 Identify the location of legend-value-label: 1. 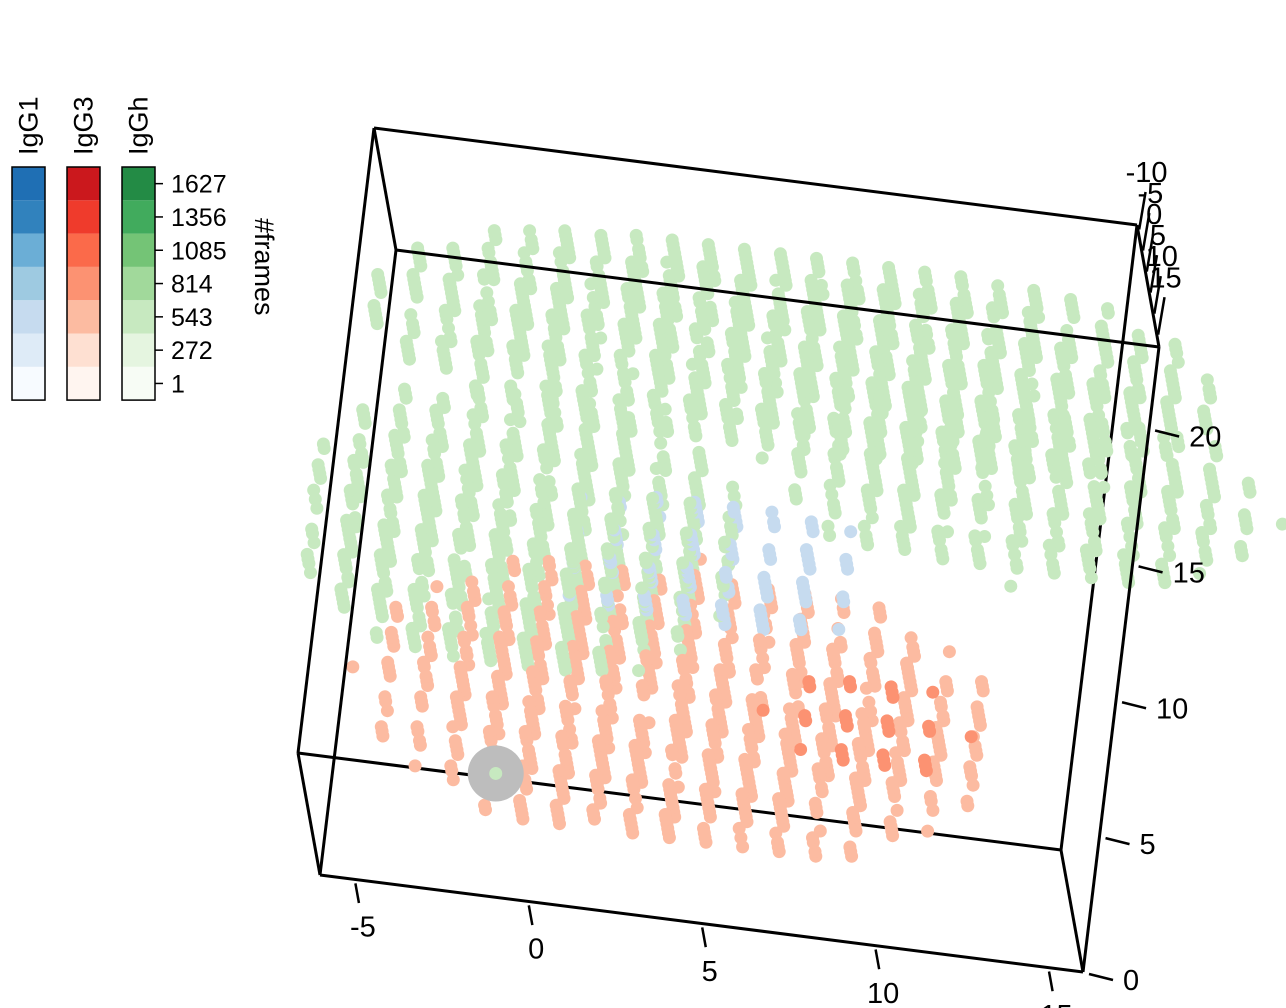
(178, 384).